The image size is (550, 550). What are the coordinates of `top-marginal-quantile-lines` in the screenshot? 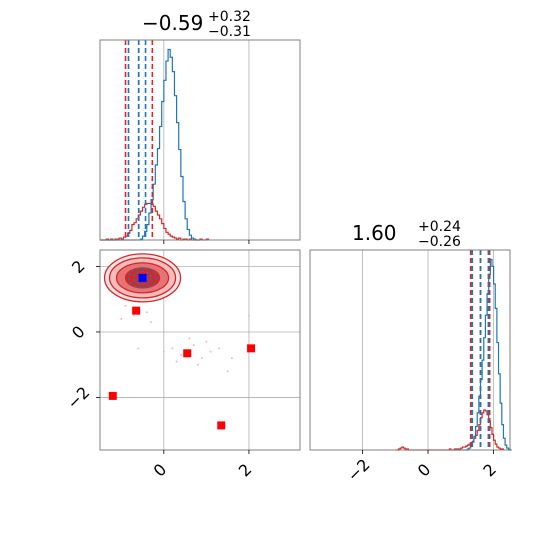 It's located at (139, 140).